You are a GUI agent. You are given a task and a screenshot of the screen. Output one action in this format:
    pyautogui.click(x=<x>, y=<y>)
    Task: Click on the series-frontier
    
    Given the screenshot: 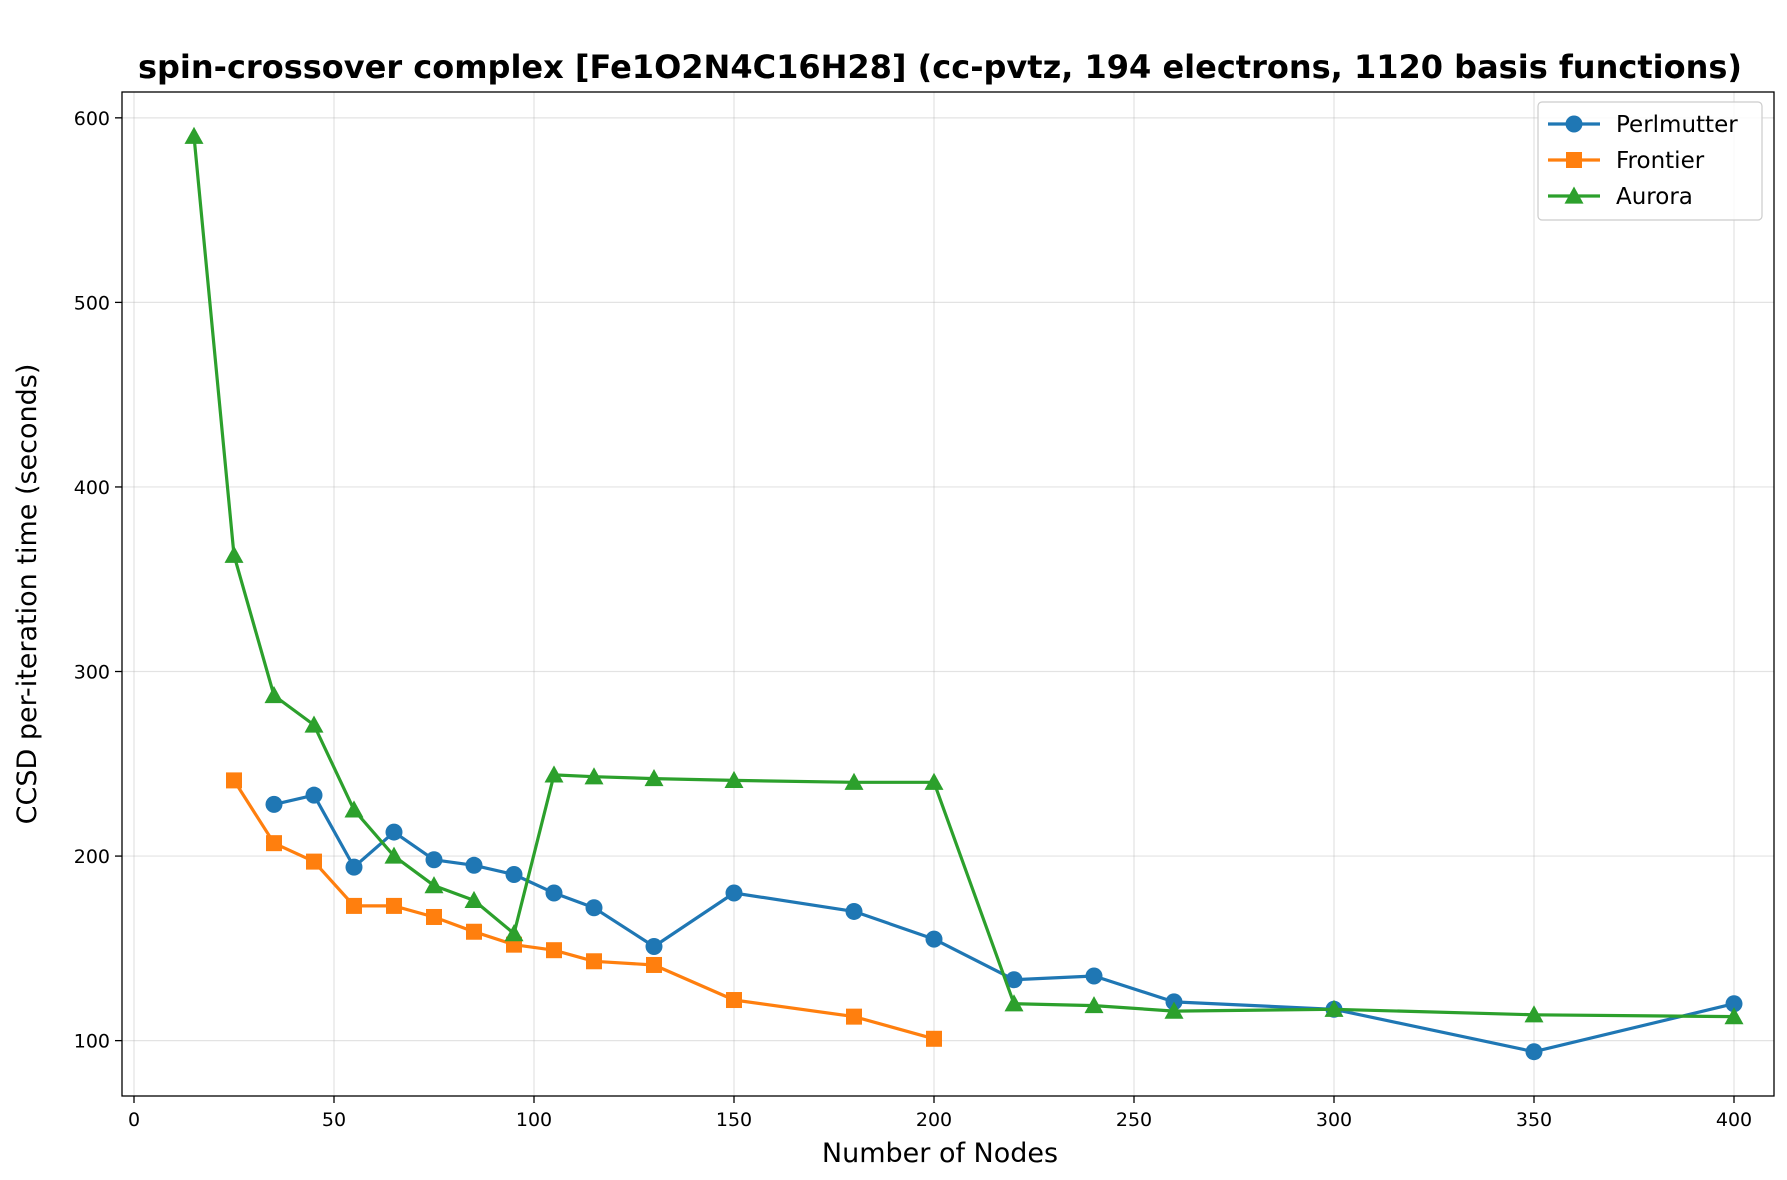 What is the action you would take?
    pyautogui.click(x=584, y=909)
    